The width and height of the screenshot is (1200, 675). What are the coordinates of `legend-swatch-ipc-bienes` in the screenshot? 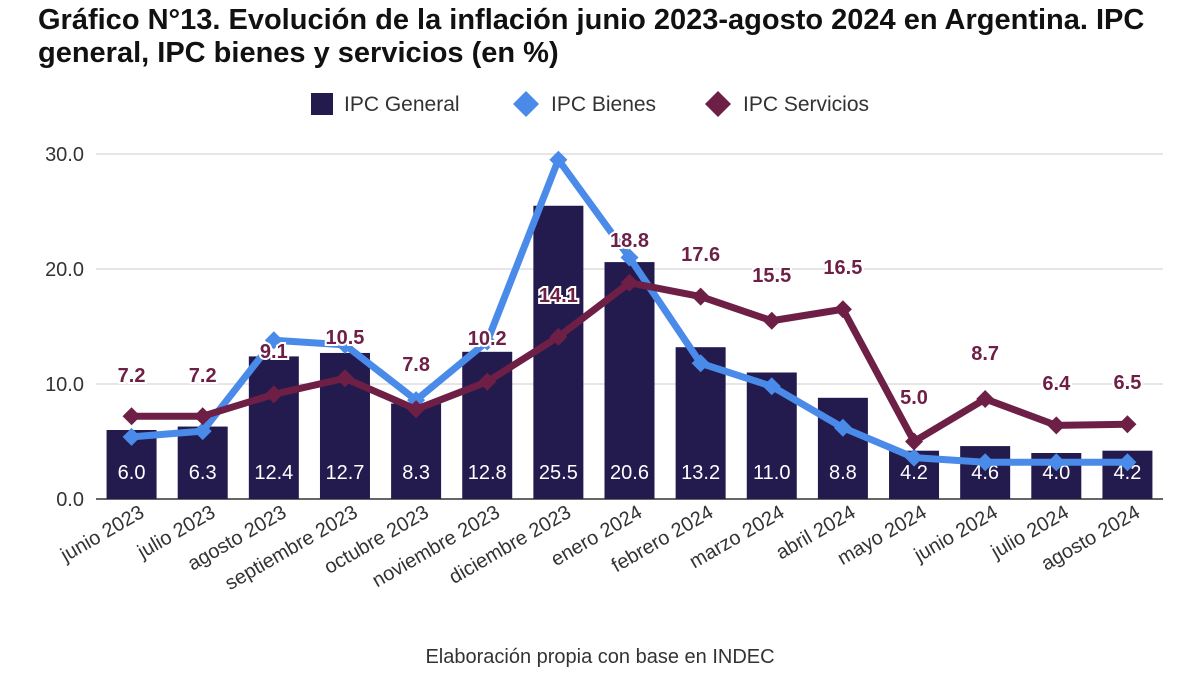 It's located at (526, 104).